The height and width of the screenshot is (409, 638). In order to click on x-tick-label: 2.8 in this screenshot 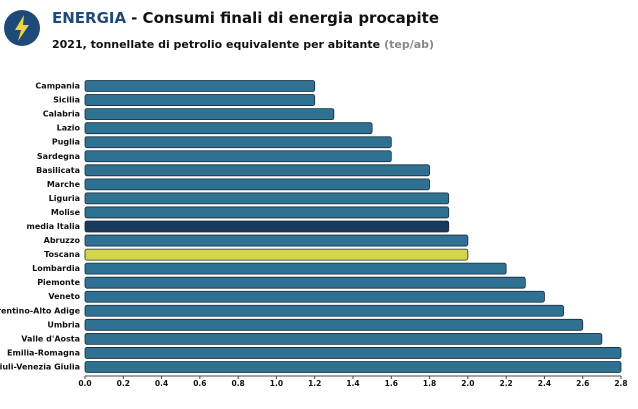, I will do `click(620, 383)`.